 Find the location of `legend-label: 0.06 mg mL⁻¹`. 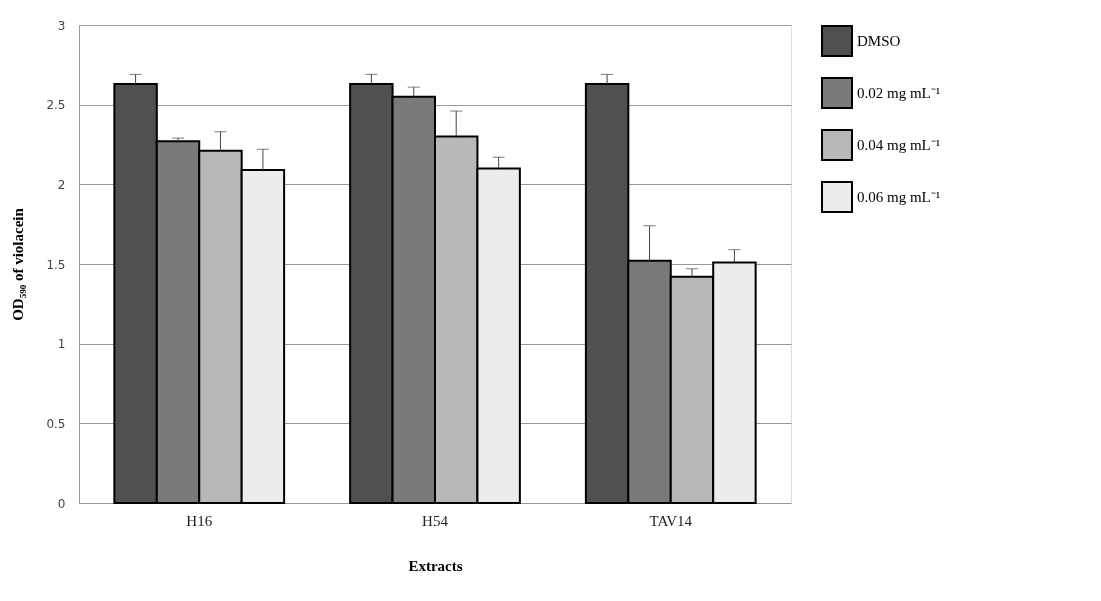

legend-label: 0.06 mg mL⁻¹ is located at coordinates (899, 197).